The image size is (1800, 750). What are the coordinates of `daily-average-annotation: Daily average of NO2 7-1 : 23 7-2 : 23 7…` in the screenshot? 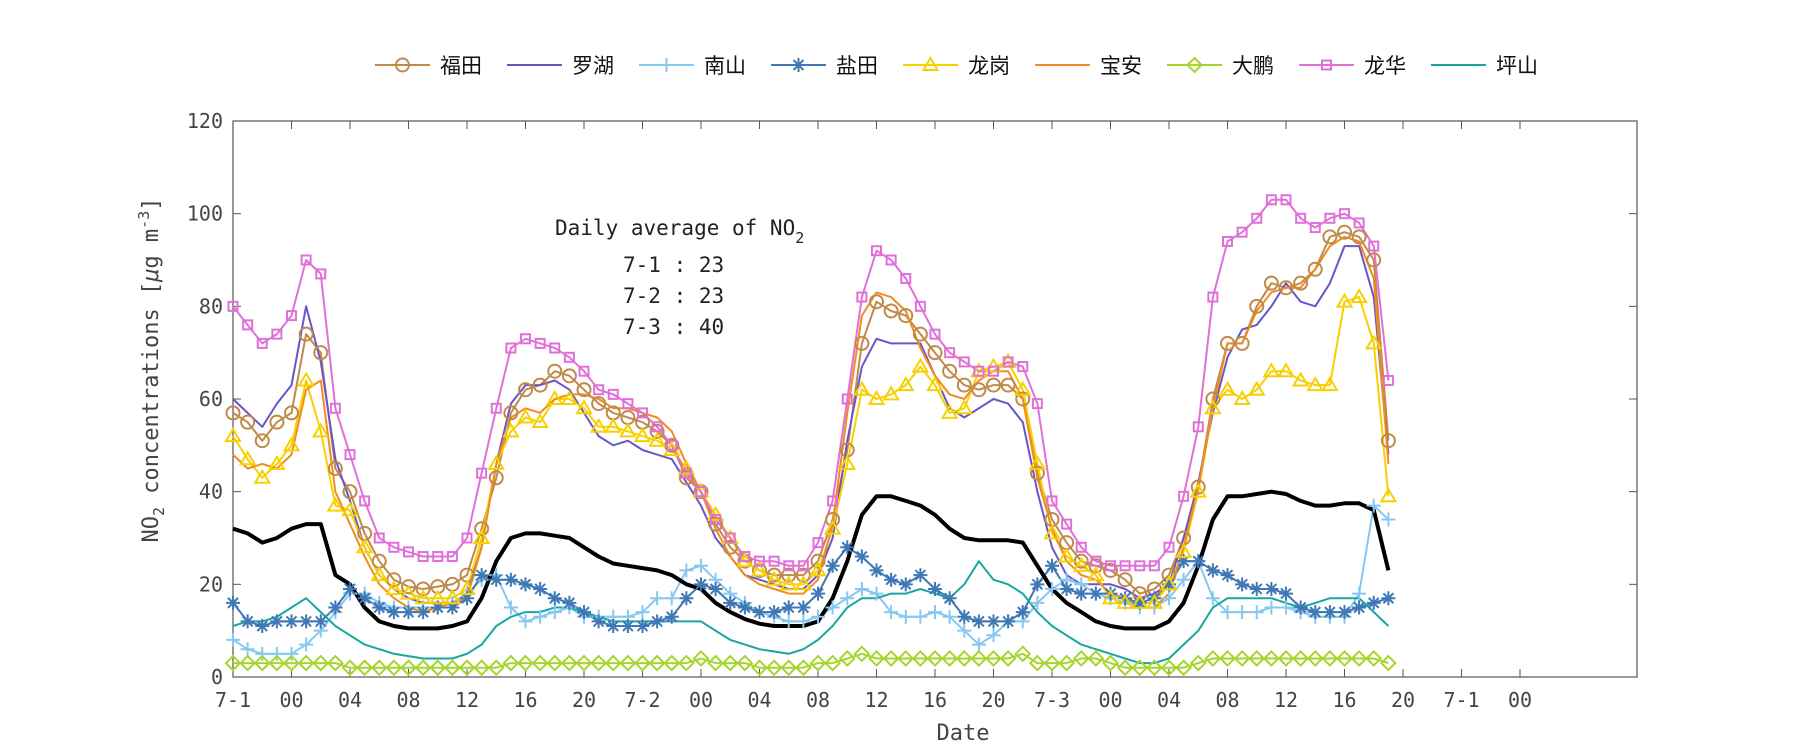 It's located at (679, 277).